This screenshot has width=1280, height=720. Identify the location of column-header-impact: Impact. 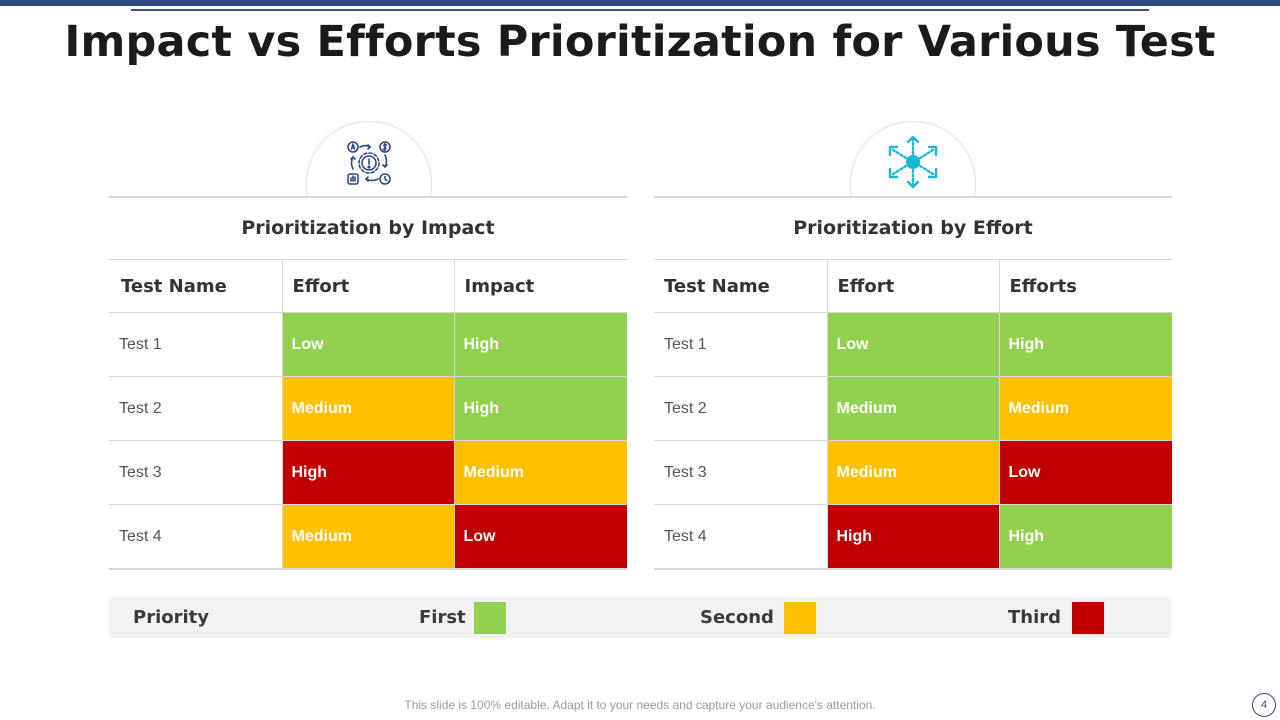
(540, 286).